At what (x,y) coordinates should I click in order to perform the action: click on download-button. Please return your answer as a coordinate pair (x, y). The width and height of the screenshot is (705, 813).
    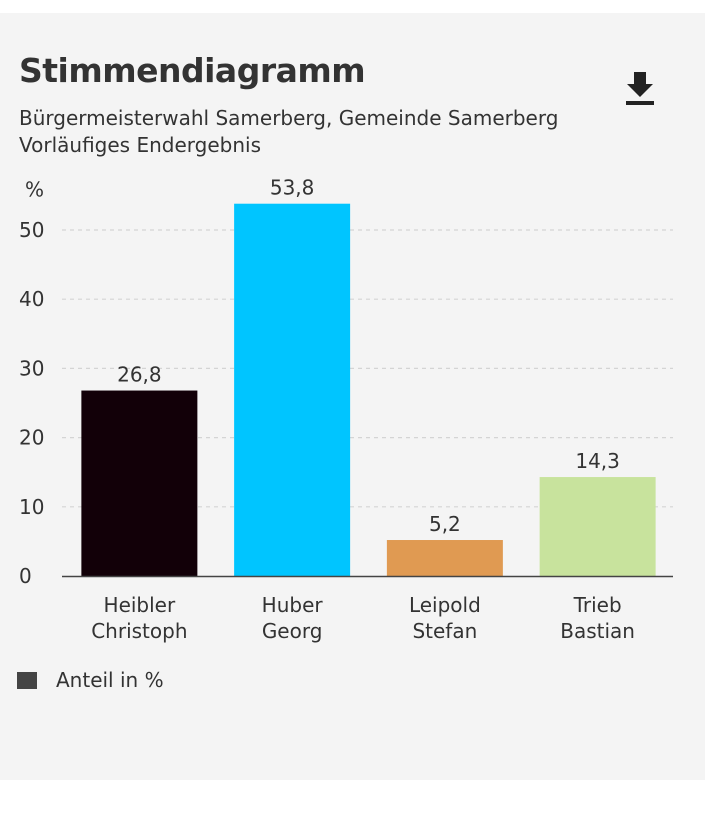
    Looking at the image, I should click on (640, 89).